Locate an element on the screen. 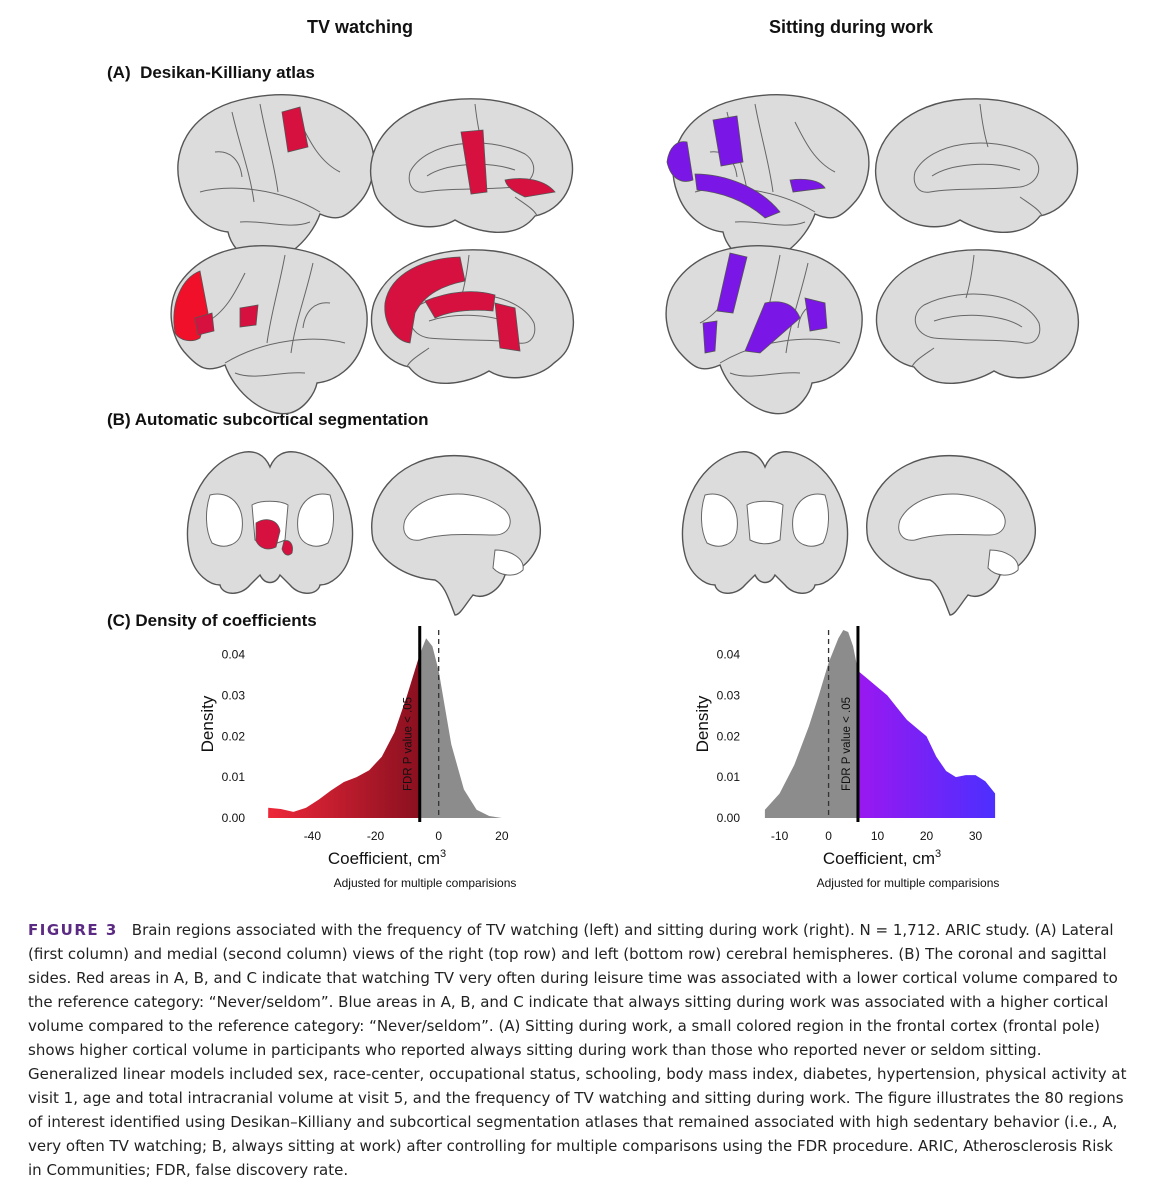  left-column-title: TV watching is located at coordinates (359, 27).